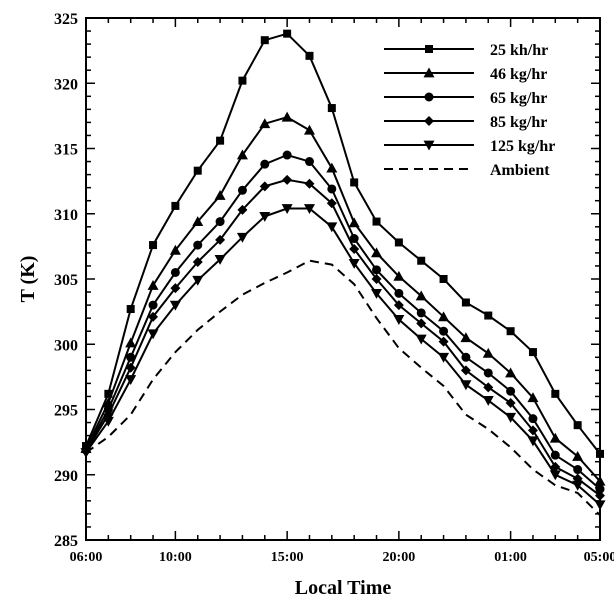 The width and height of the screenshot is (614, 605). Describe the element at coordinates (467, 170) in the screenshot. I see `legend-entry: Ambient` at that location.